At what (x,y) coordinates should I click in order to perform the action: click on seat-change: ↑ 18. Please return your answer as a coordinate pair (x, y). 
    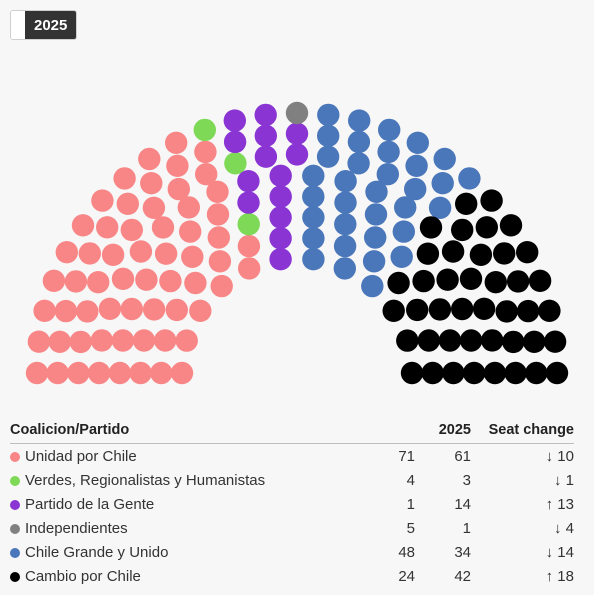
    Looking at the image, I should click on (559, 576).